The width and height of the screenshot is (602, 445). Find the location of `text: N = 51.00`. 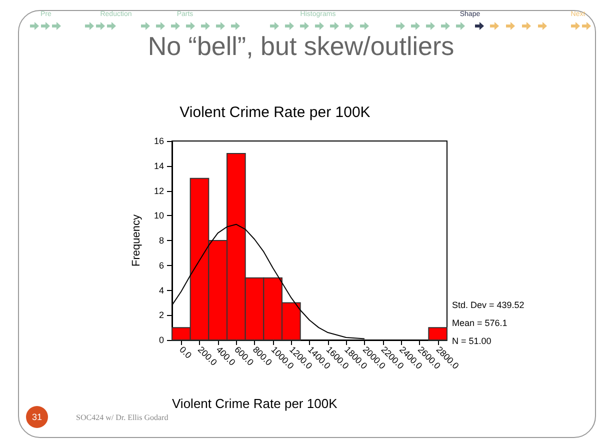

text: N = 51.00 is located at coordinates (472, 341).